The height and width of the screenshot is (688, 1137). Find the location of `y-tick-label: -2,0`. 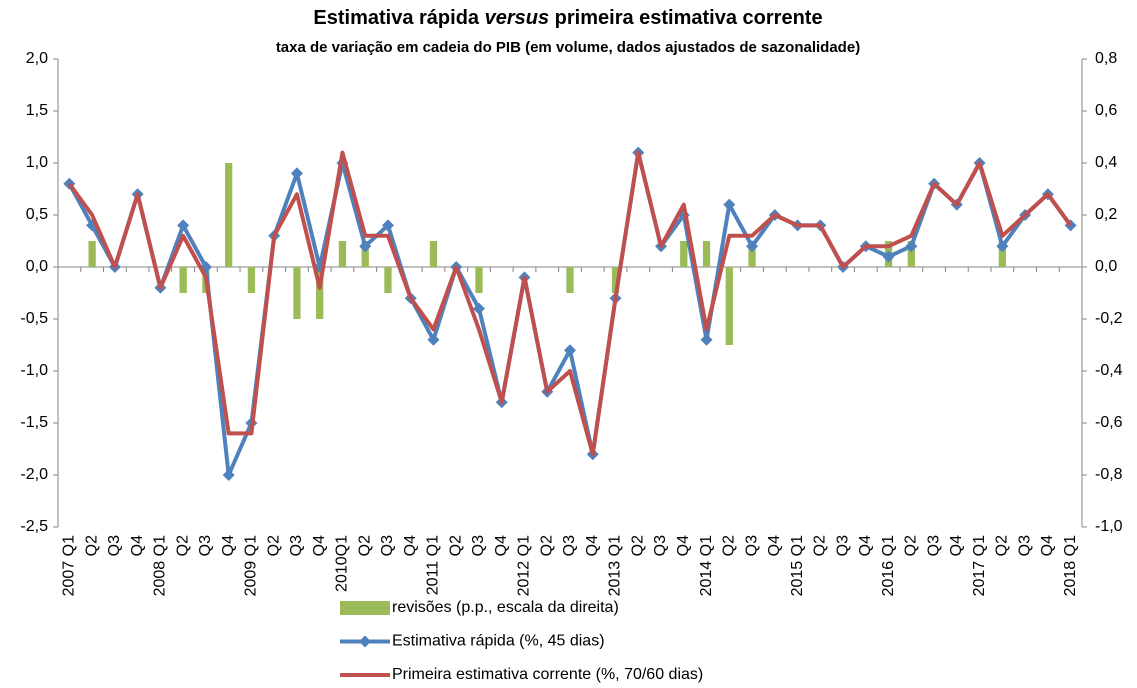

y-tick-label: -2,0 is located at coordinates (34, 474).